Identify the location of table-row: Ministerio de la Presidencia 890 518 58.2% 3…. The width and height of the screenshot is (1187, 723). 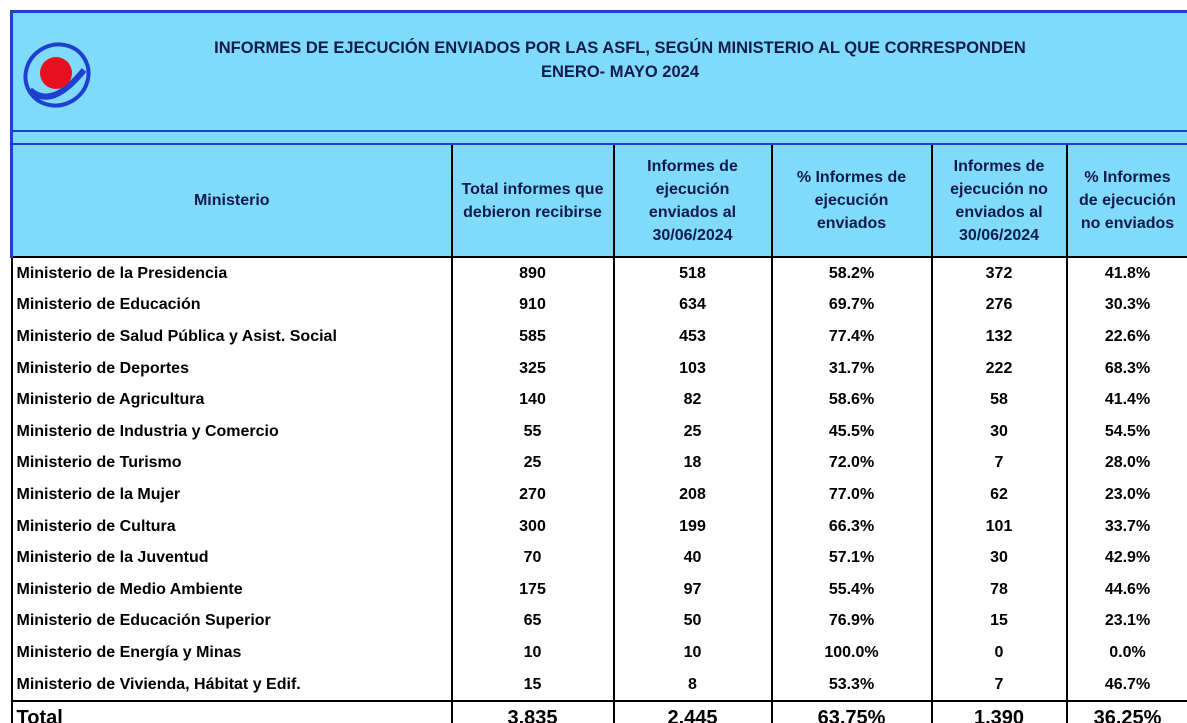
(598, 273).